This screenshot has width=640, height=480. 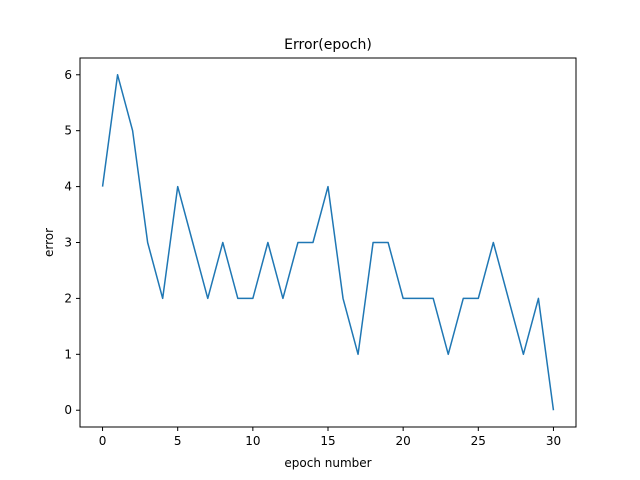 I want to click on x-tick-label: 30, so click(x=553, y=441).